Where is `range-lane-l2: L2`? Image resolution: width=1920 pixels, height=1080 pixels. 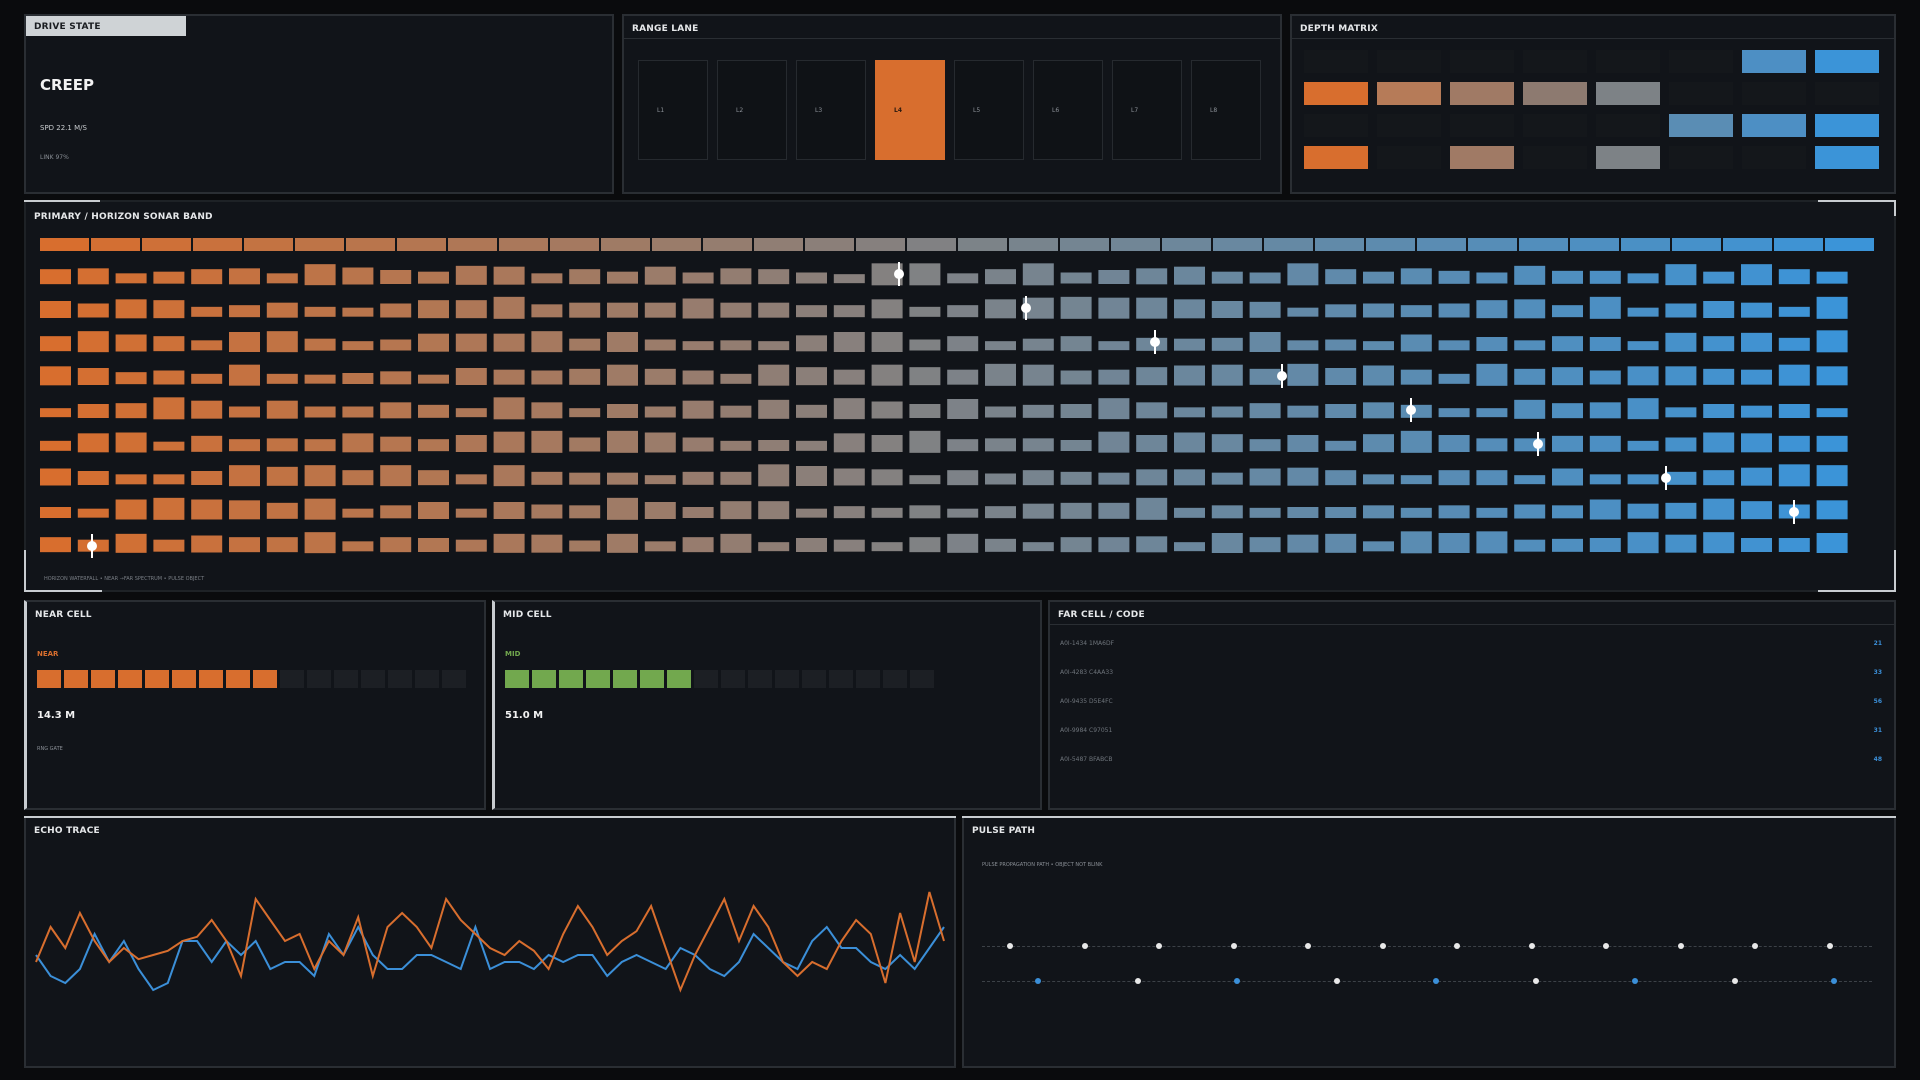 range-lane-l2: L2 is located at coordinates (752, 110).